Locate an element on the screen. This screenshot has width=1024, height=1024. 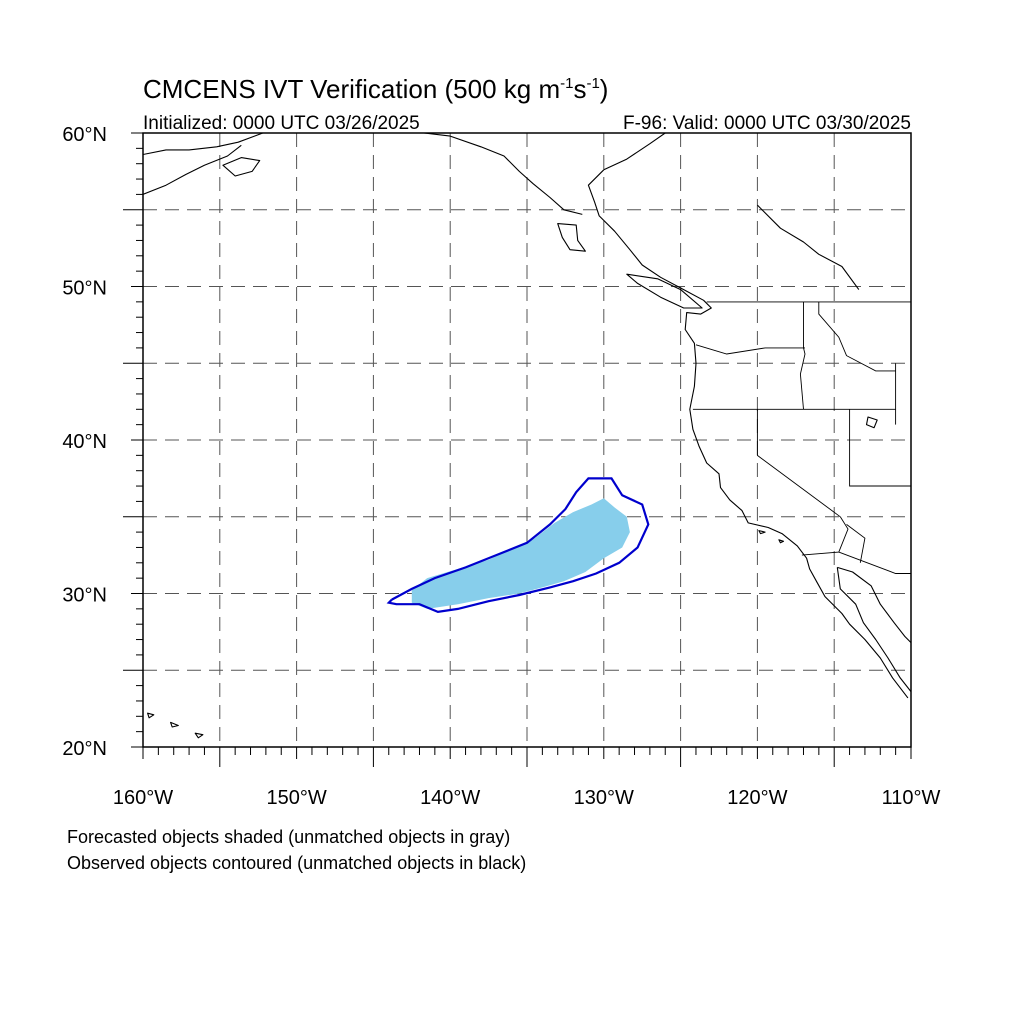
lake-outline is located at coordinates (871, 422).